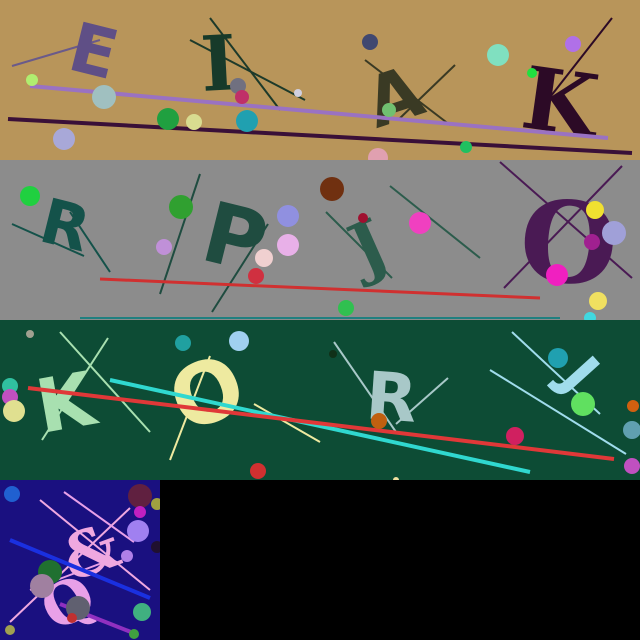  I want to click on captcha-1-letter-4: K, so click(561, 103).